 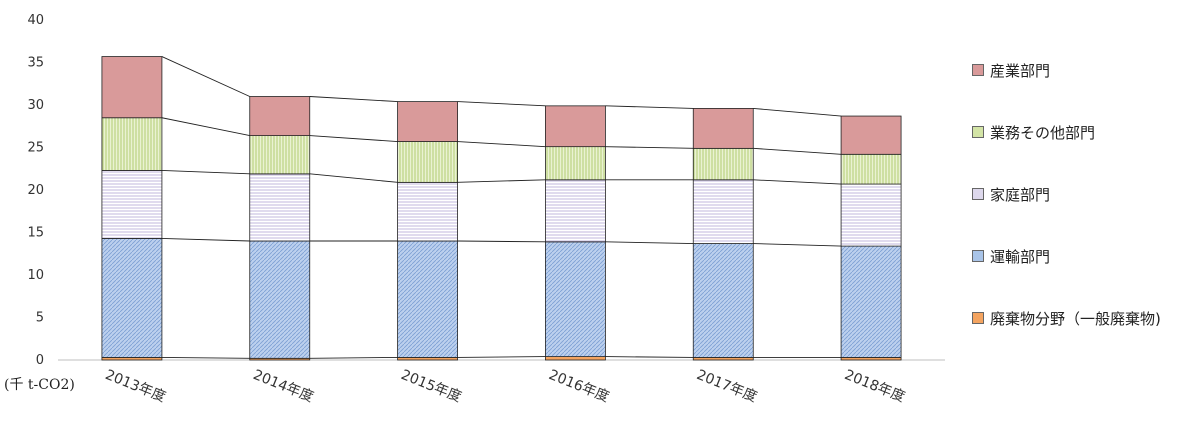 What do you see at coordinates (431, 386) in the screenshot?
I see `x-tick-label: 2015年度` at bounding box center [431, 386].